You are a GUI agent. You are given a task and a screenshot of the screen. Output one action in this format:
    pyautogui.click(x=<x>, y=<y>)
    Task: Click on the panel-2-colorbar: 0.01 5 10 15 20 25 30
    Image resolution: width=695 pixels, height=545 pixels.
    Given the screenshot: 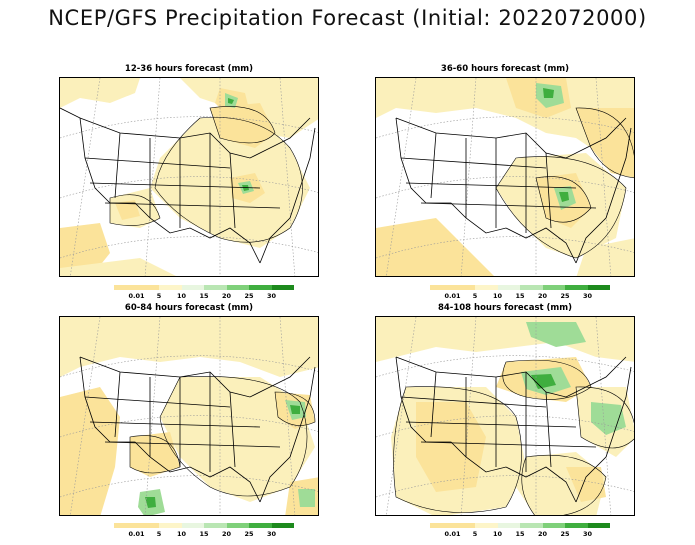 What is the action you would take?
    pyautogui.click(x=520, y=296)
    